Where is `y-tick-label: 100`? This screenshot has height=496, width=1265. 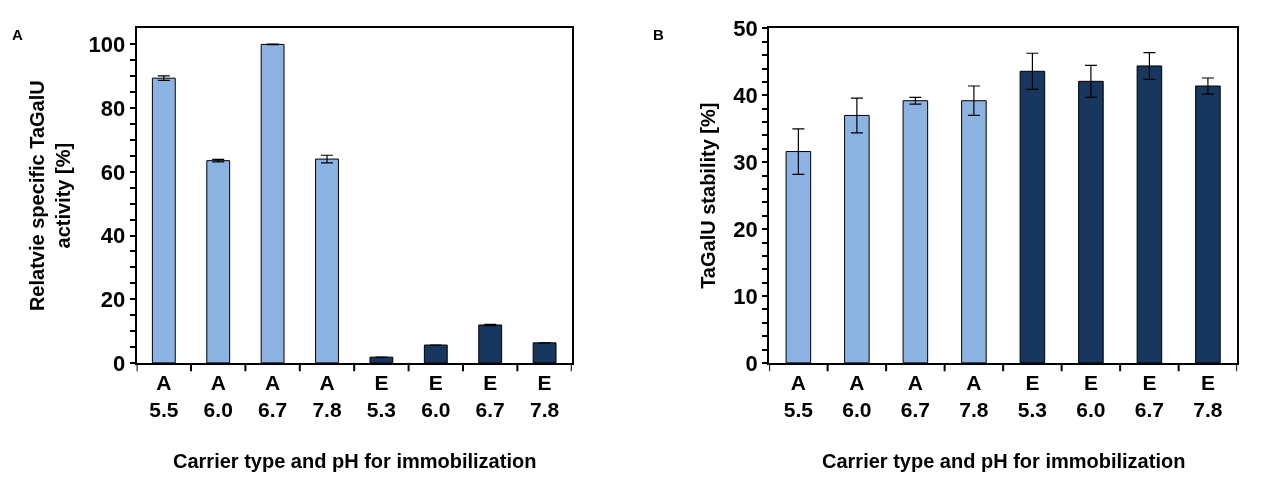 y-tick-label: 100 is located at coordinates (107, 45).